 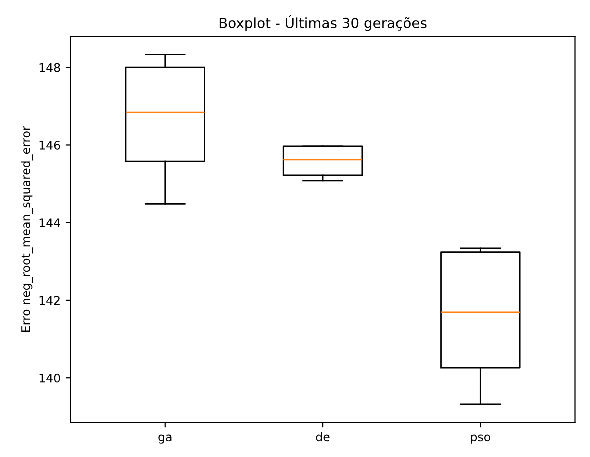 I want to click on x-tick-label: pso, so click(x=480, y=439).